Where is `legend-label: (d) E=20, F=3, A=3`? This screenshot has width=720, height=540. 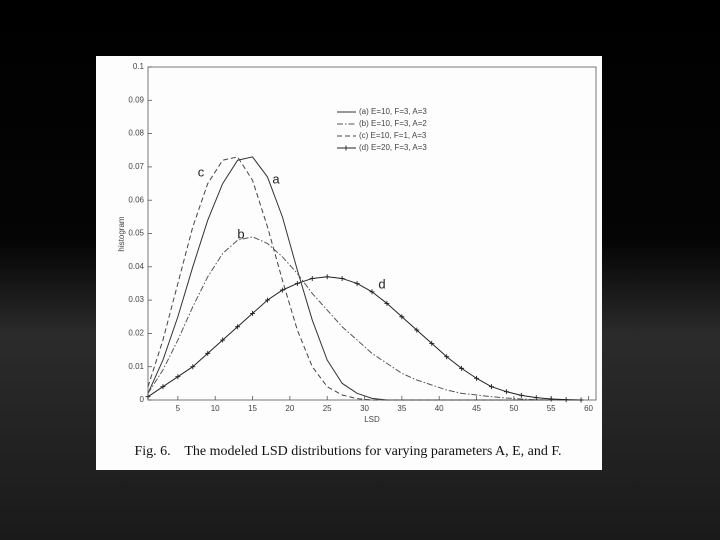
legend-label: (d) E=20, F=3, A=3 is located at coordinates (393, 147).